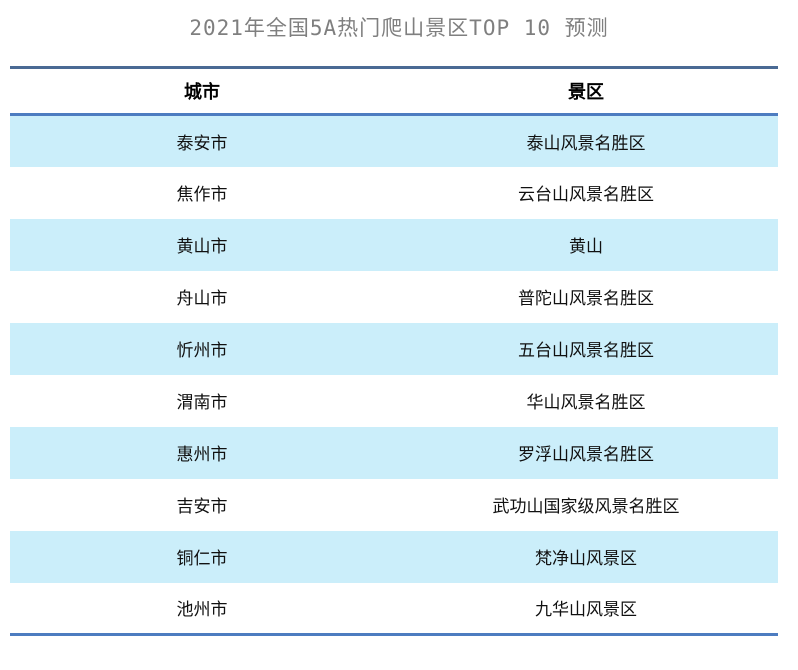  I want to click on table-row: 吉安市 武功山国家级风景名胜区, so click(394, 504).